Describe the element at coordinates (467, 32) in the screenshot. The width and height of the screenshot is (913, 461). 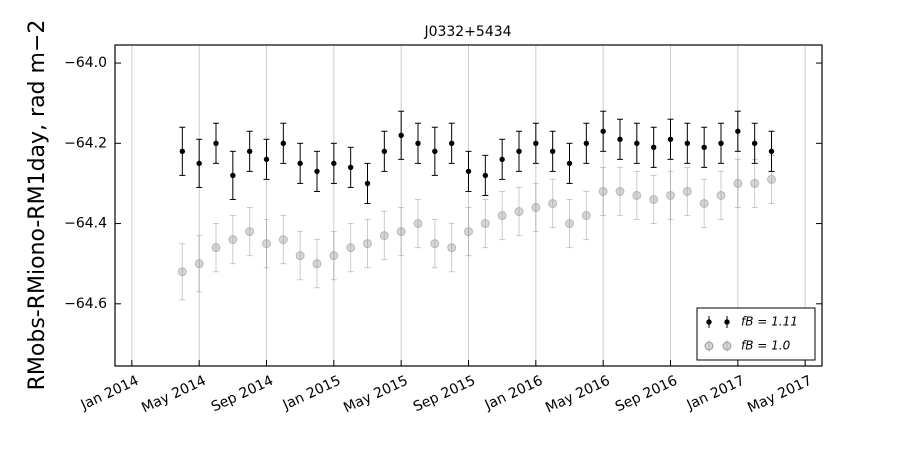
I see `chart-title: J0332+5434` at that location.